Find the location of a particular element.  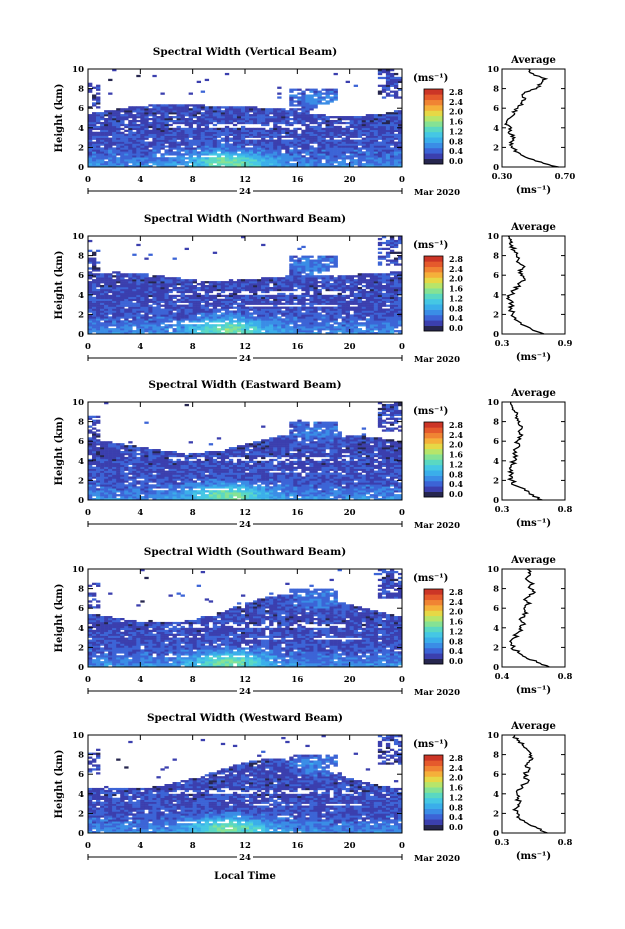

colorbar-segment is located at coordinates (433, 301).